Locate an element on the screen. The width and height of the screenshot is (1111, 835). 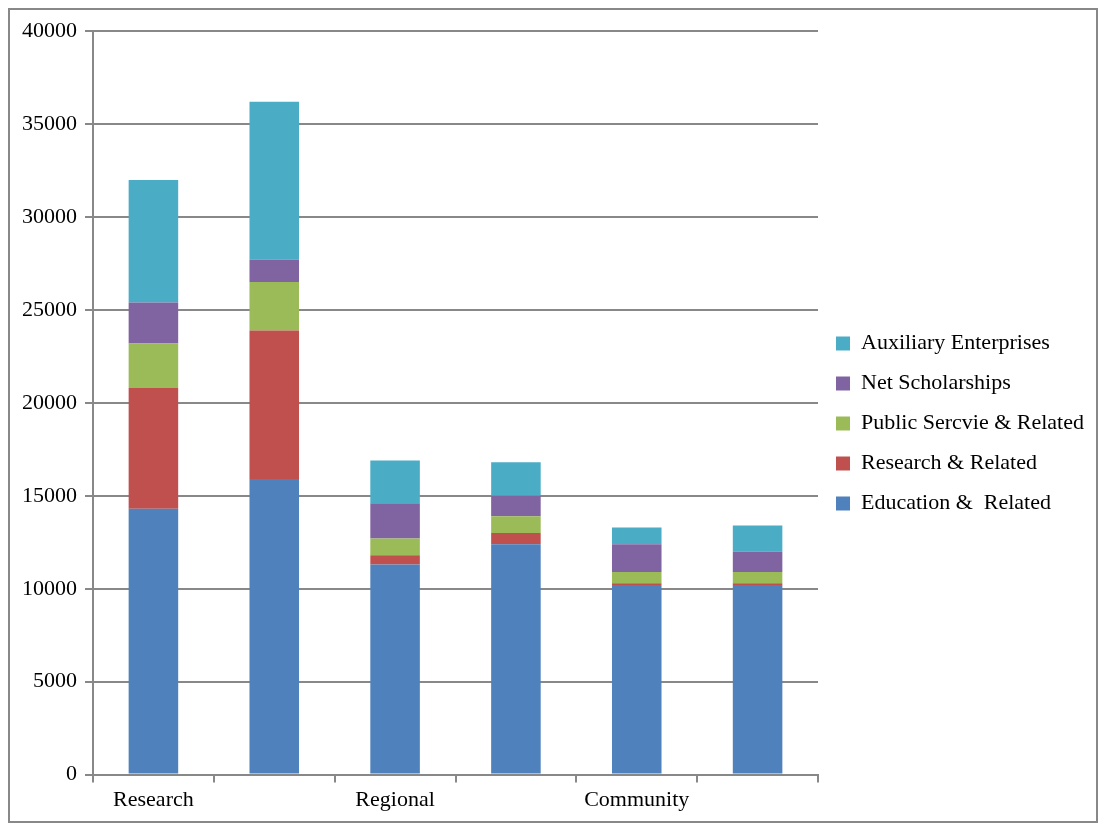
legend-label: Auxiliary Enterprises is located at coordinates (955, 342).